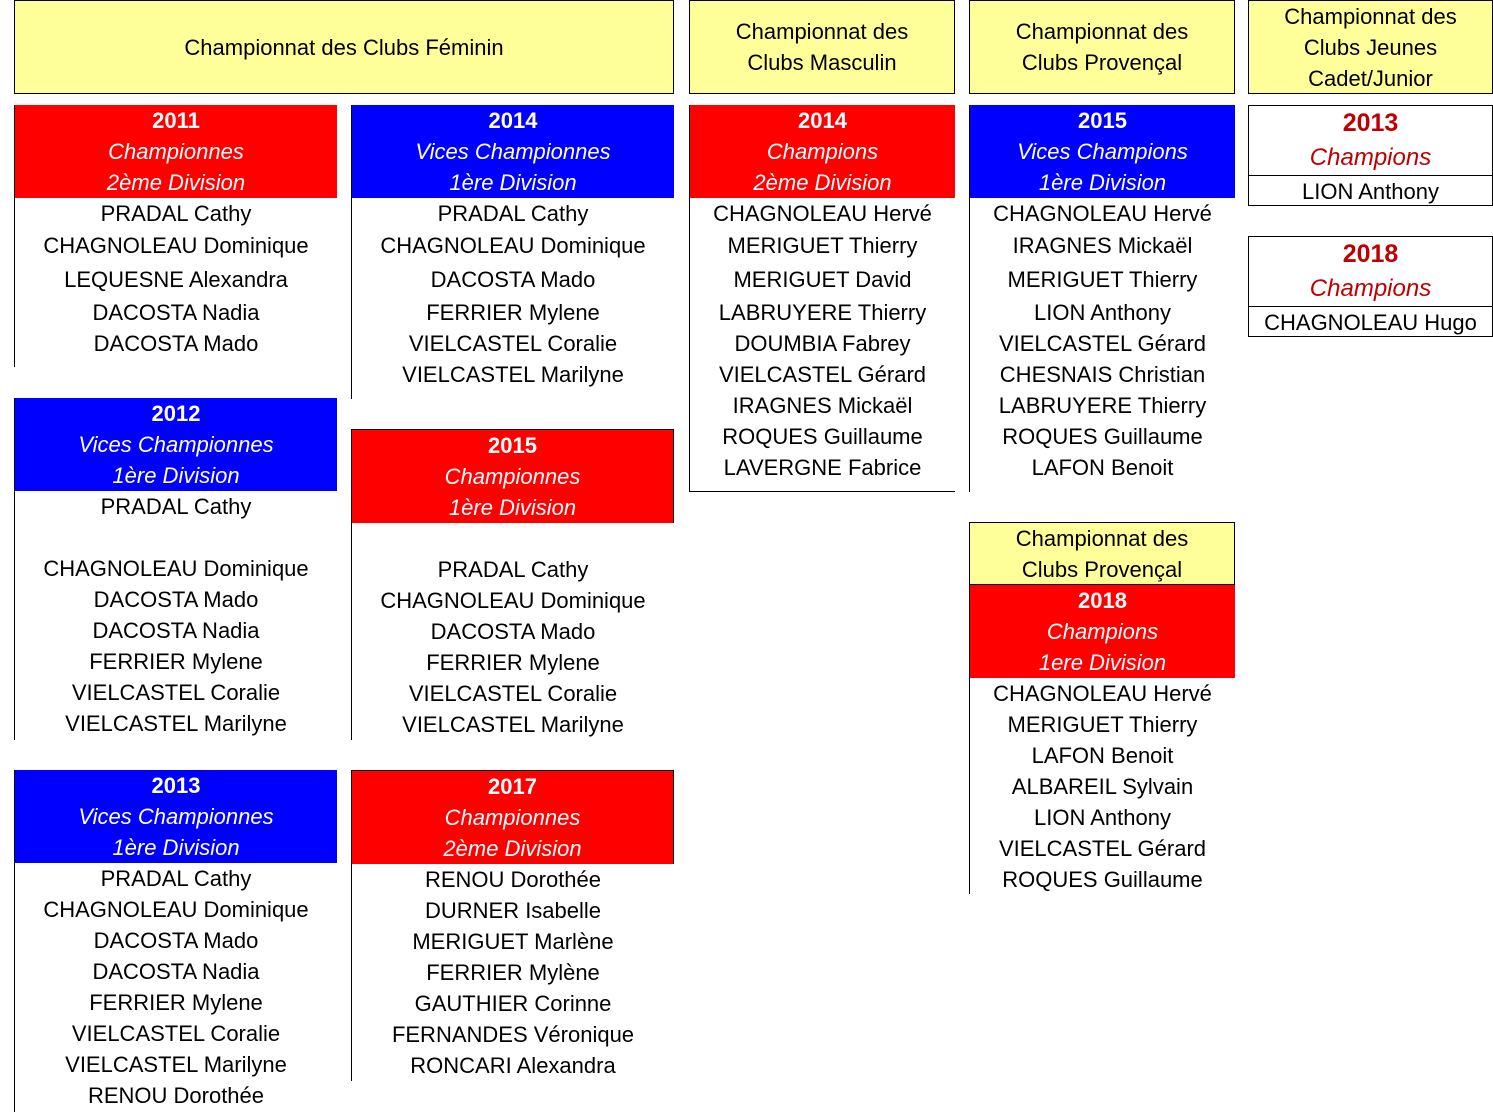  I want to click on header-provencal: Championnat des Clubs Provençal, so click(1102, 47).